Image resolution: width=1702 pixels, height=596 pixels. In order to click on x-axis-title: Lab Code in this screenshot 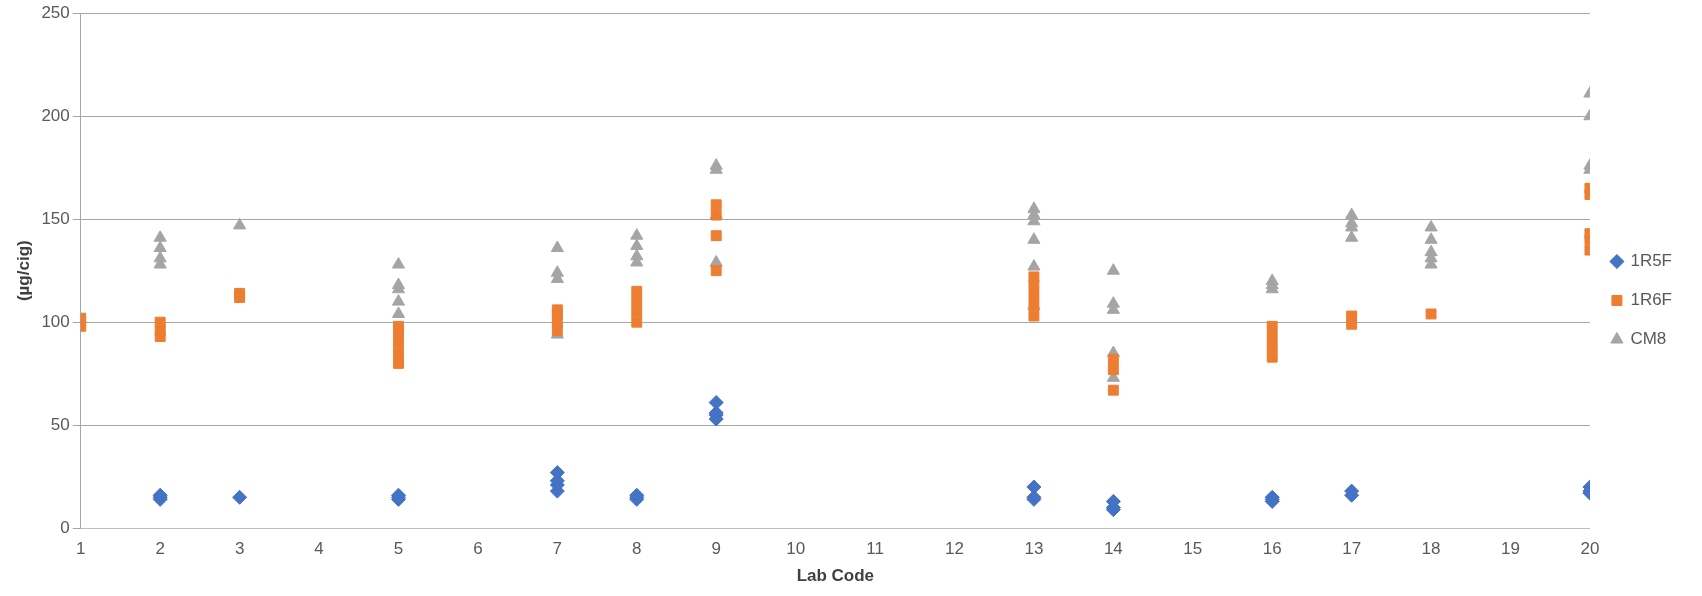, I will do `click(835, 576)`.